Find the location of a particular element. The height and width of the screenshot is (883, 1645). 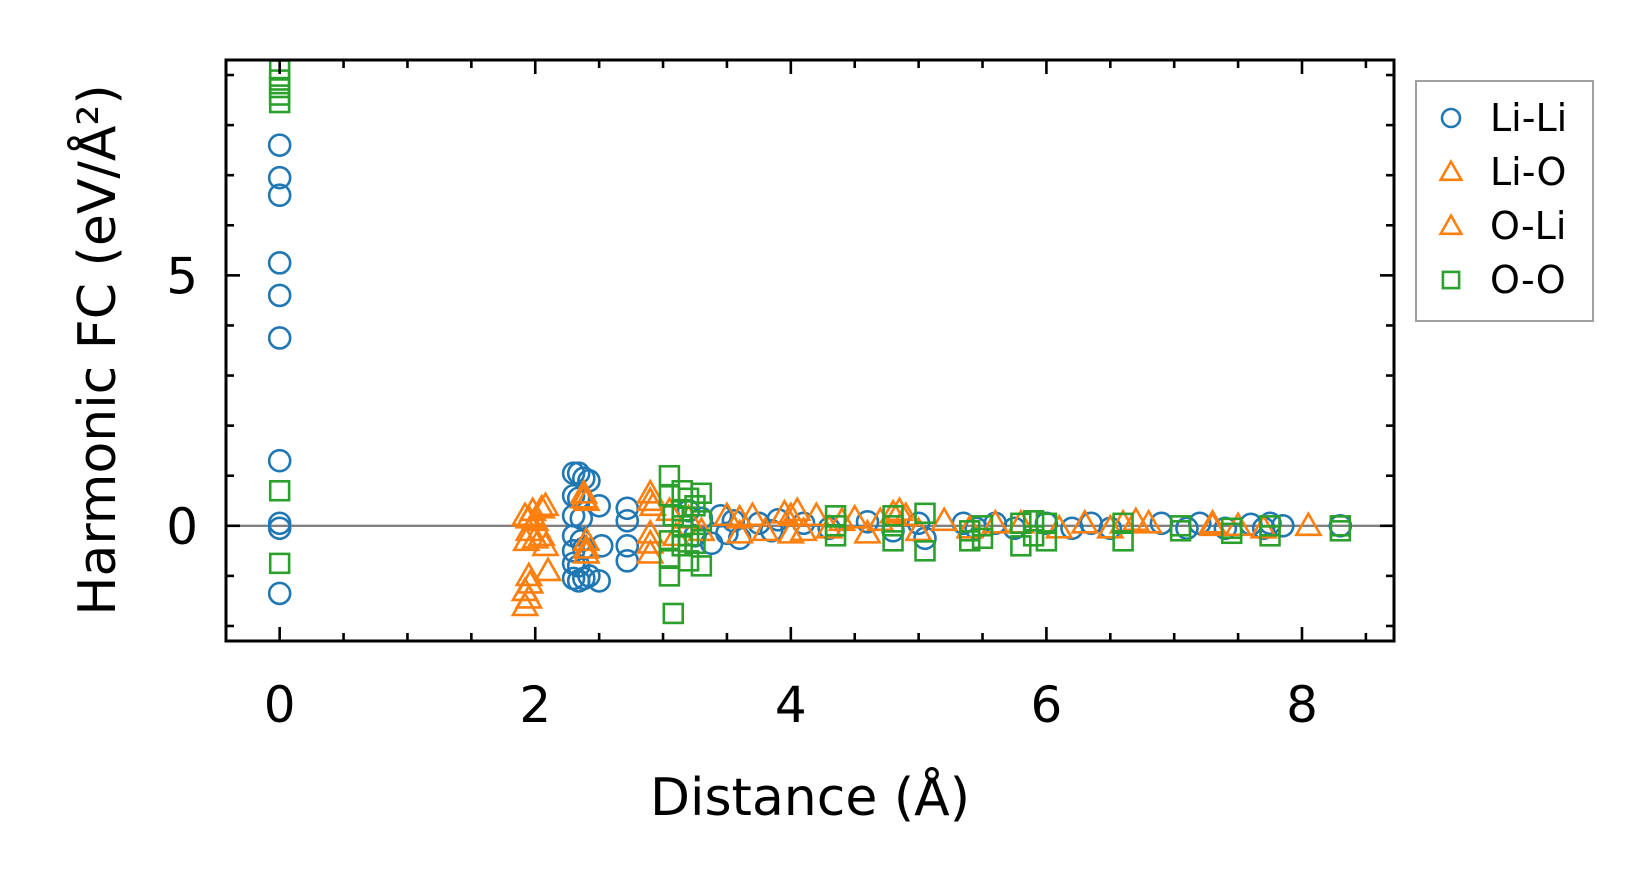

x-tick-label: 0 is located at coordinates (280, 705).